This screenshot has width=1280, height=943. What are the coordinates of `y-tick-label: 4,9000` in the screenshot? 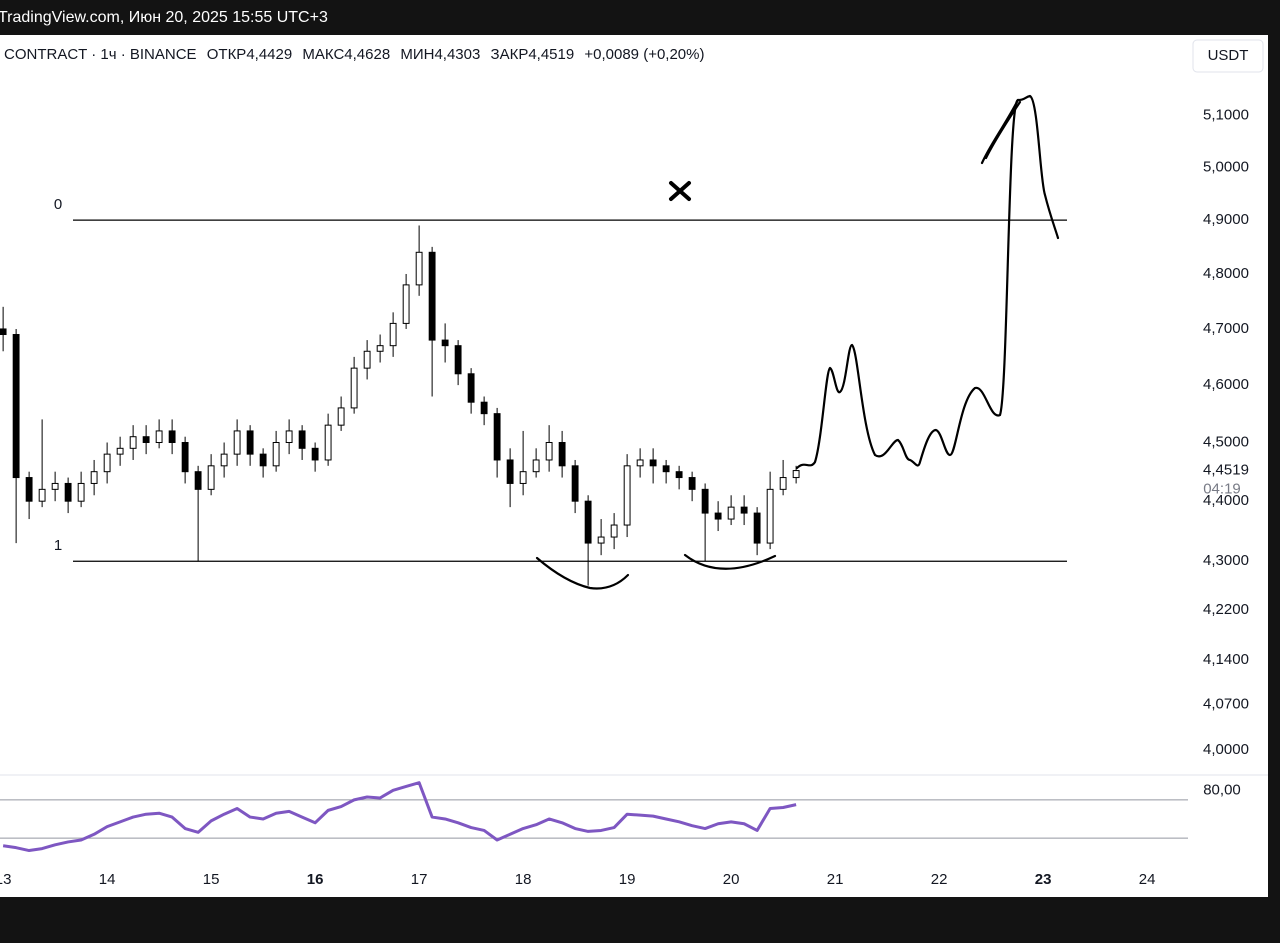 It's located at (1226, 219).